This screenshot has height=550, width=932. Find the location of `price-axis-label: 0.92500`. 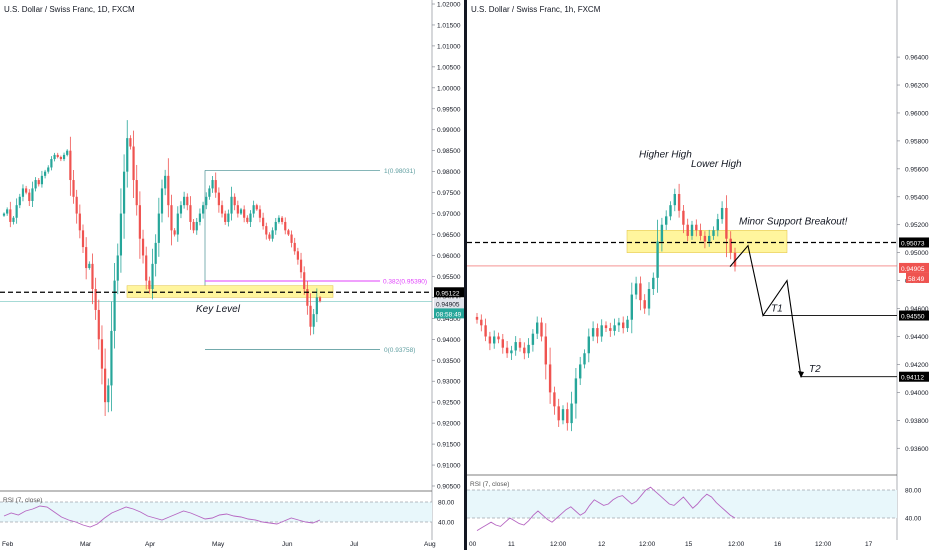

price-axis-label: 0.92500 is located at coordinates (449, 403).